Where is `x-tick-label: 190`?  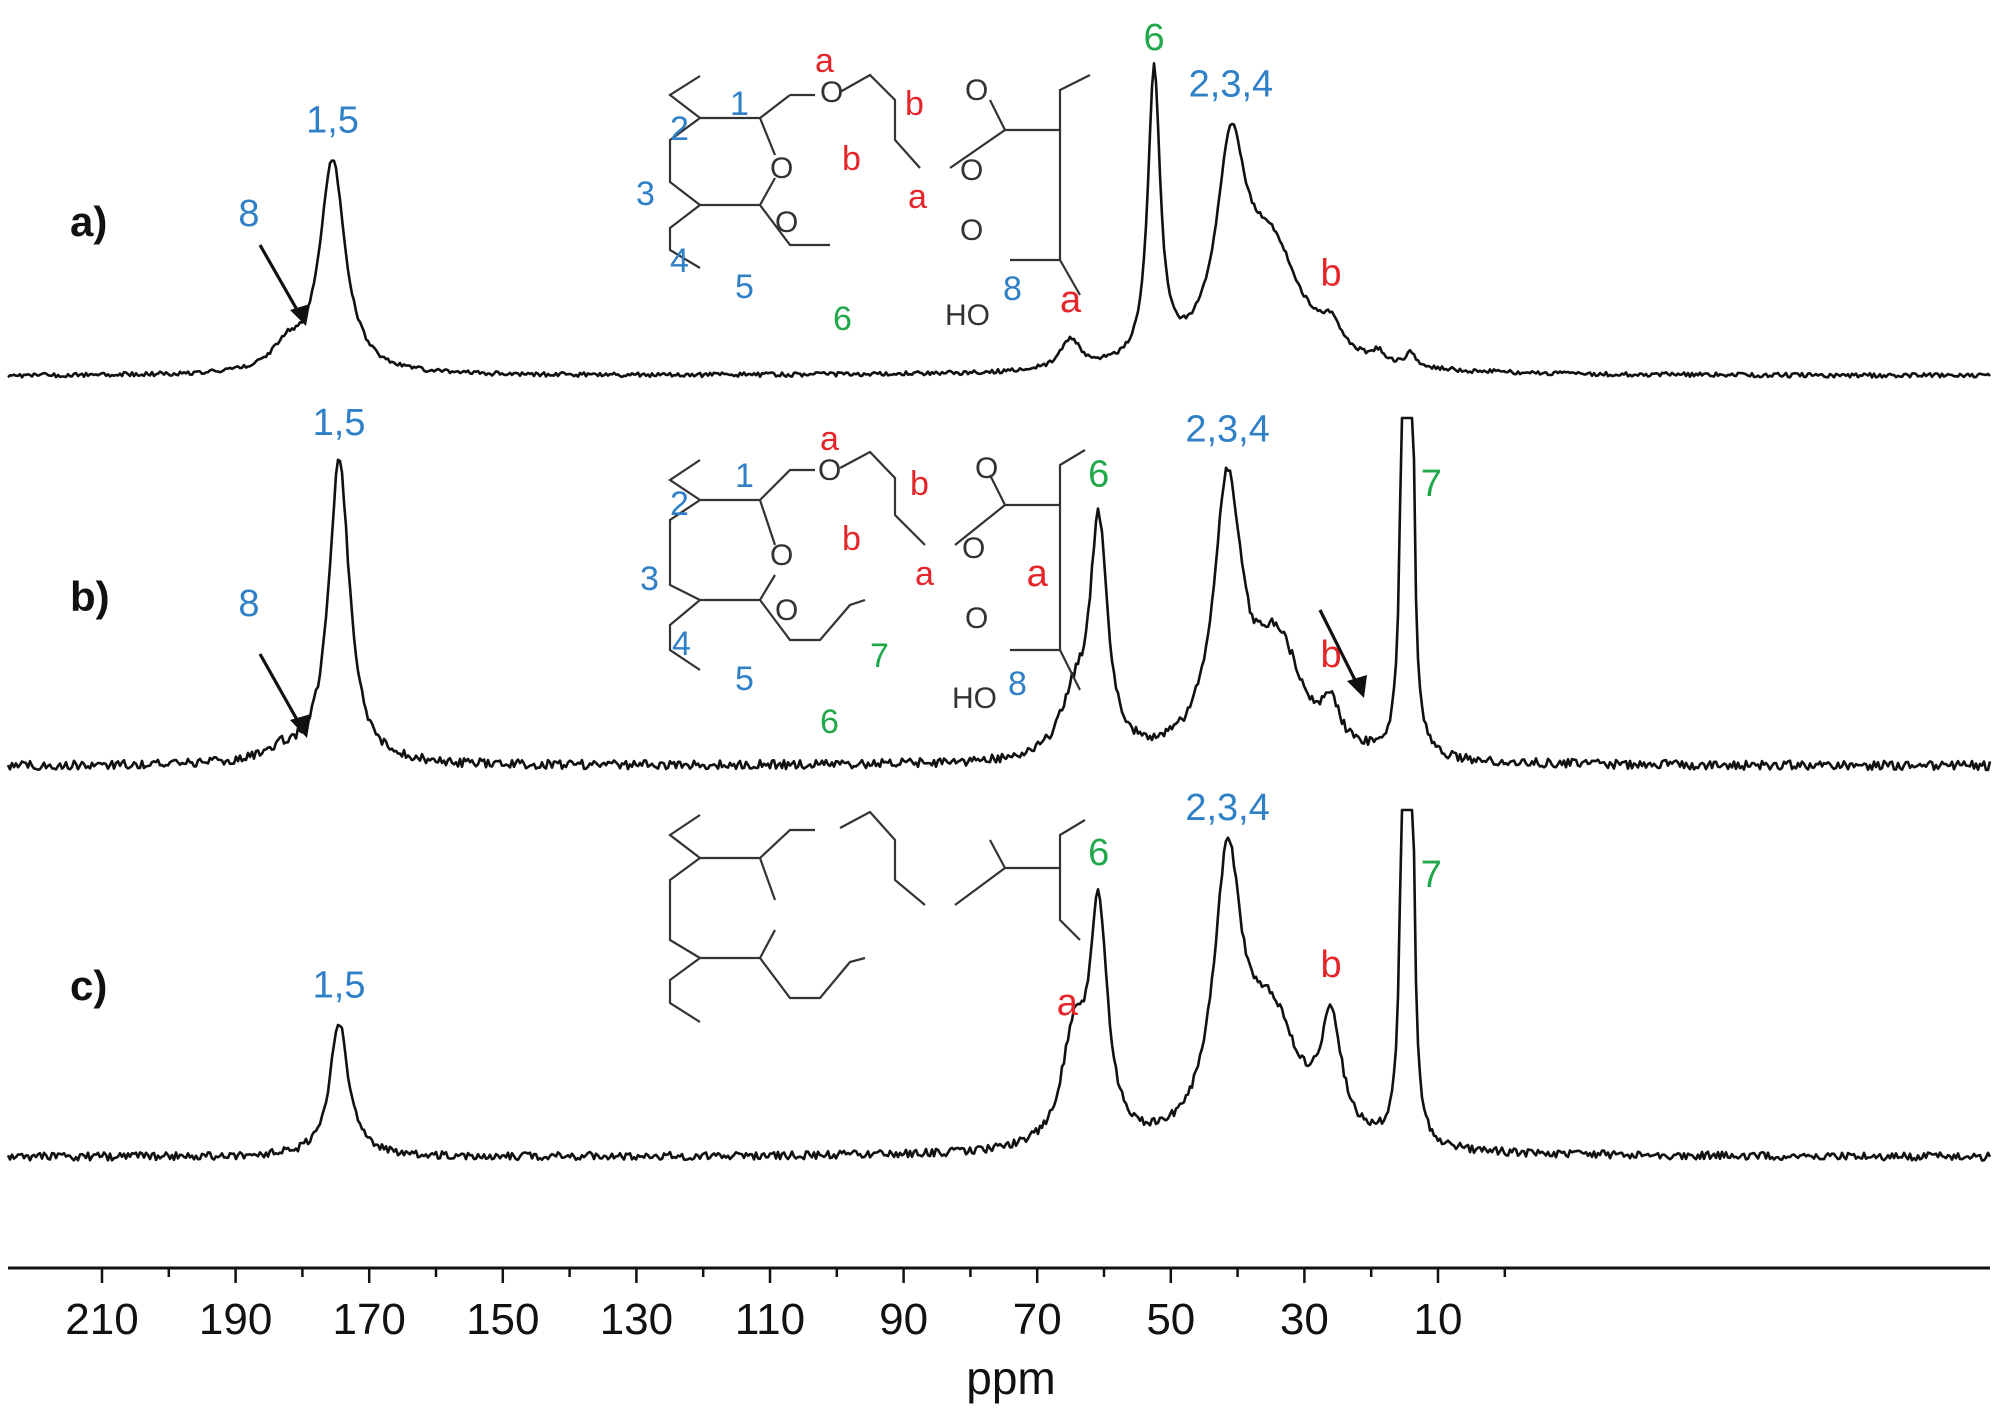 x-tick-label: 190 is located at coordinates (235, 1319).